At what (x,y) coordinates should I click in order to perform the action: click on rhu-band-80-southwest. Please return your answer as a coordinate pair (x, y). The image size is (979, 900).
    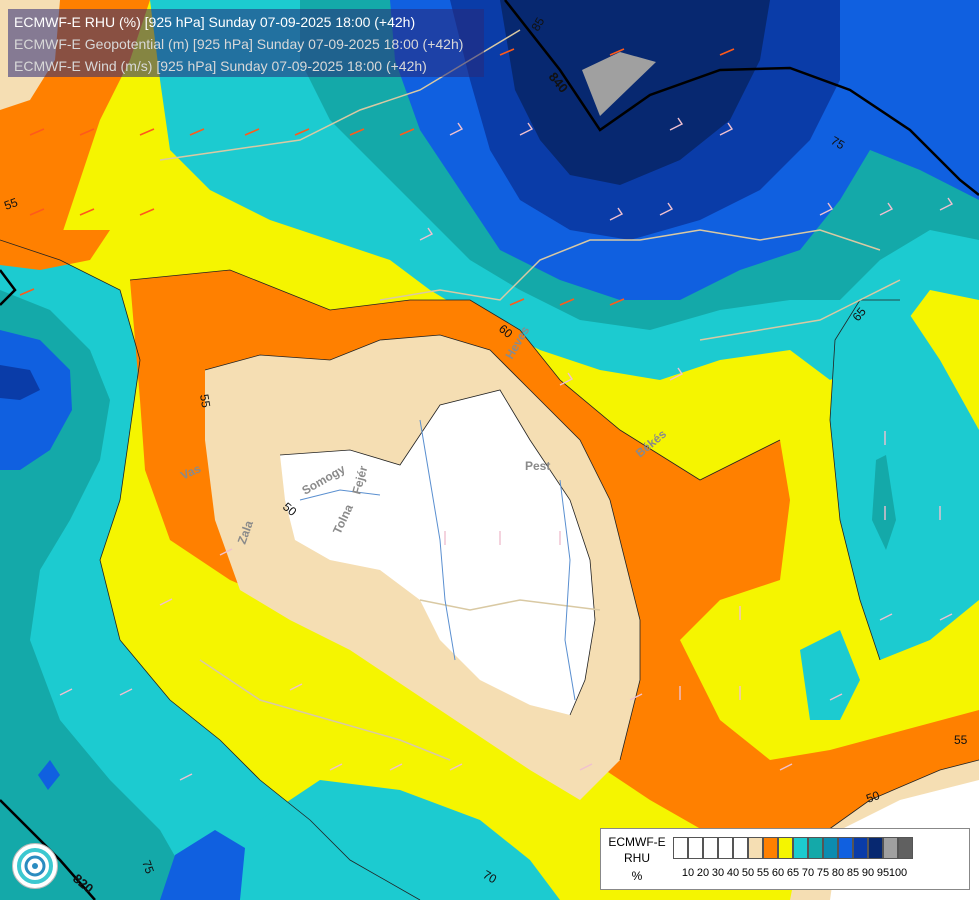
    Looking at the image, I should click on (202, 865).